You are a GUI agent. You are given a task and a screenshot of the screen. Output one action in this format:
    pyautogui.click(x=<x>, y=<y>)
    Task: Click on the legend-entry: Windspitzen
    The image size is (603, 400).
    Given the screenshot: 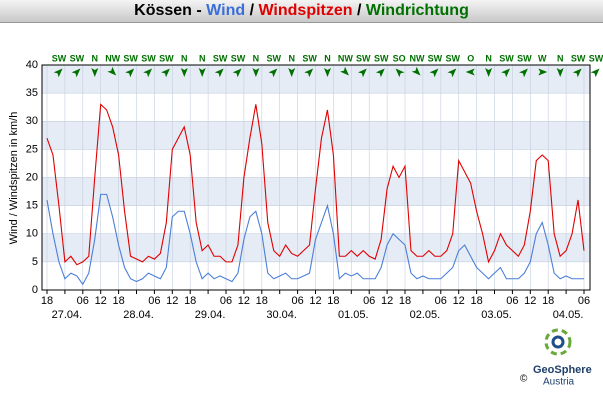 What is the action you would take?
    pyautogui.click(x=305, y=10)
    